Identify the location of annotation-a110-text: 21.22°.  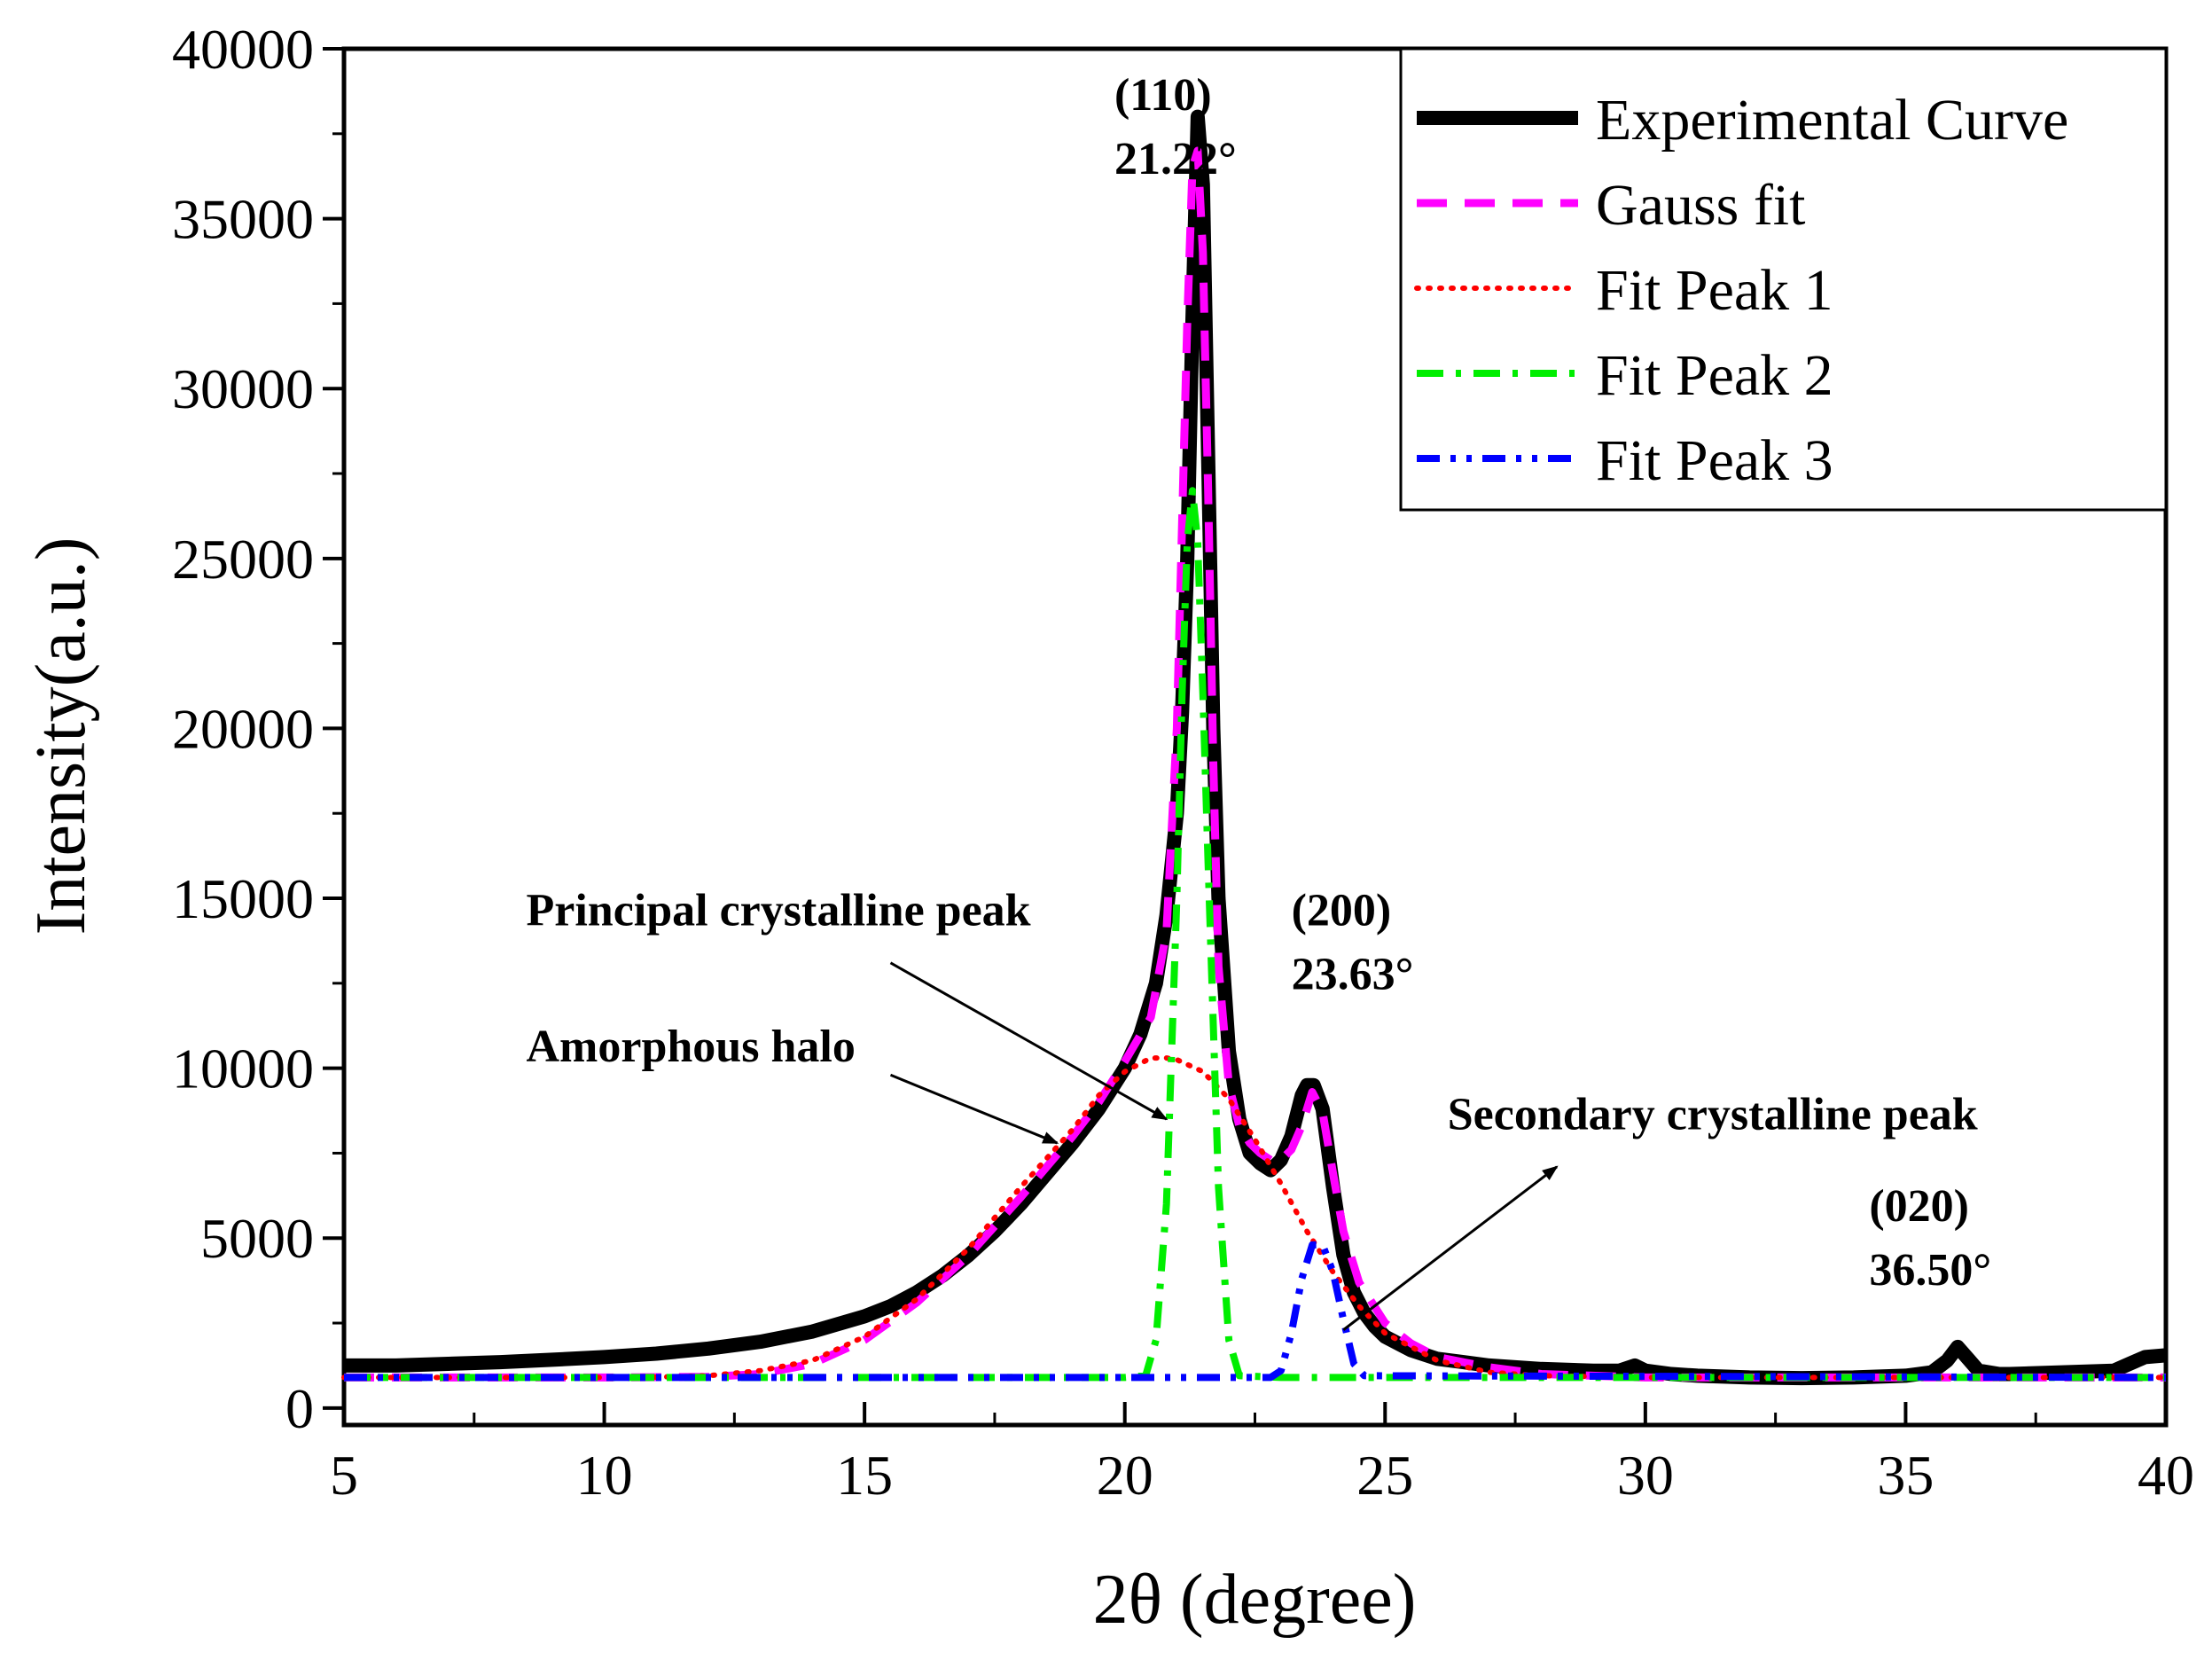
(1175, 159).